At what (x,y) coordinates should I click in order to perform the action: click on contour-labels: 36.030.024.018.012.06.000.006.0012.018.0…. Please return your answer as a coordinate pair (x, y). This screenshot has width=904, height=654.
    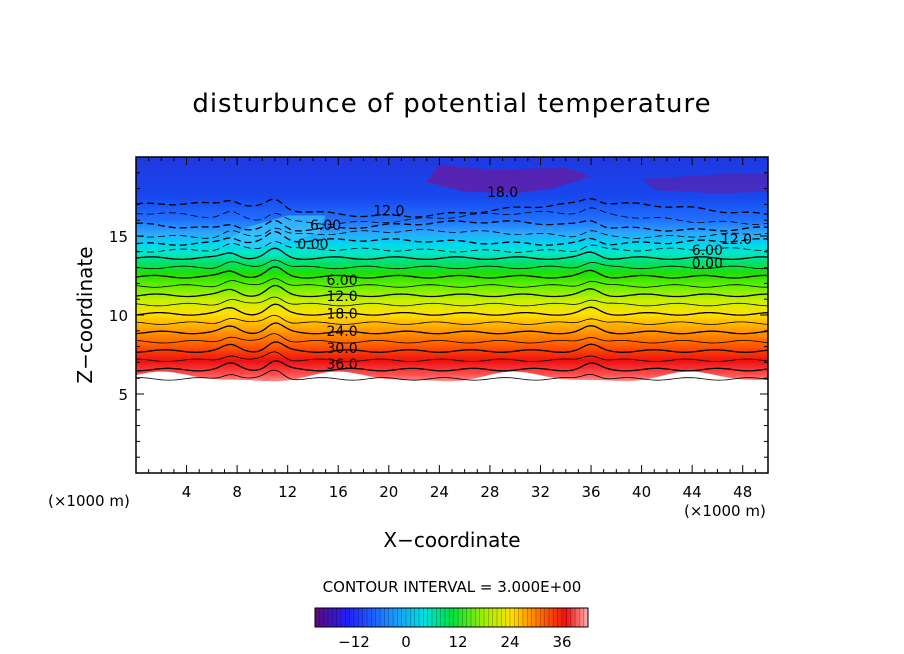
    Looking at the image, I should click on (524, 279).